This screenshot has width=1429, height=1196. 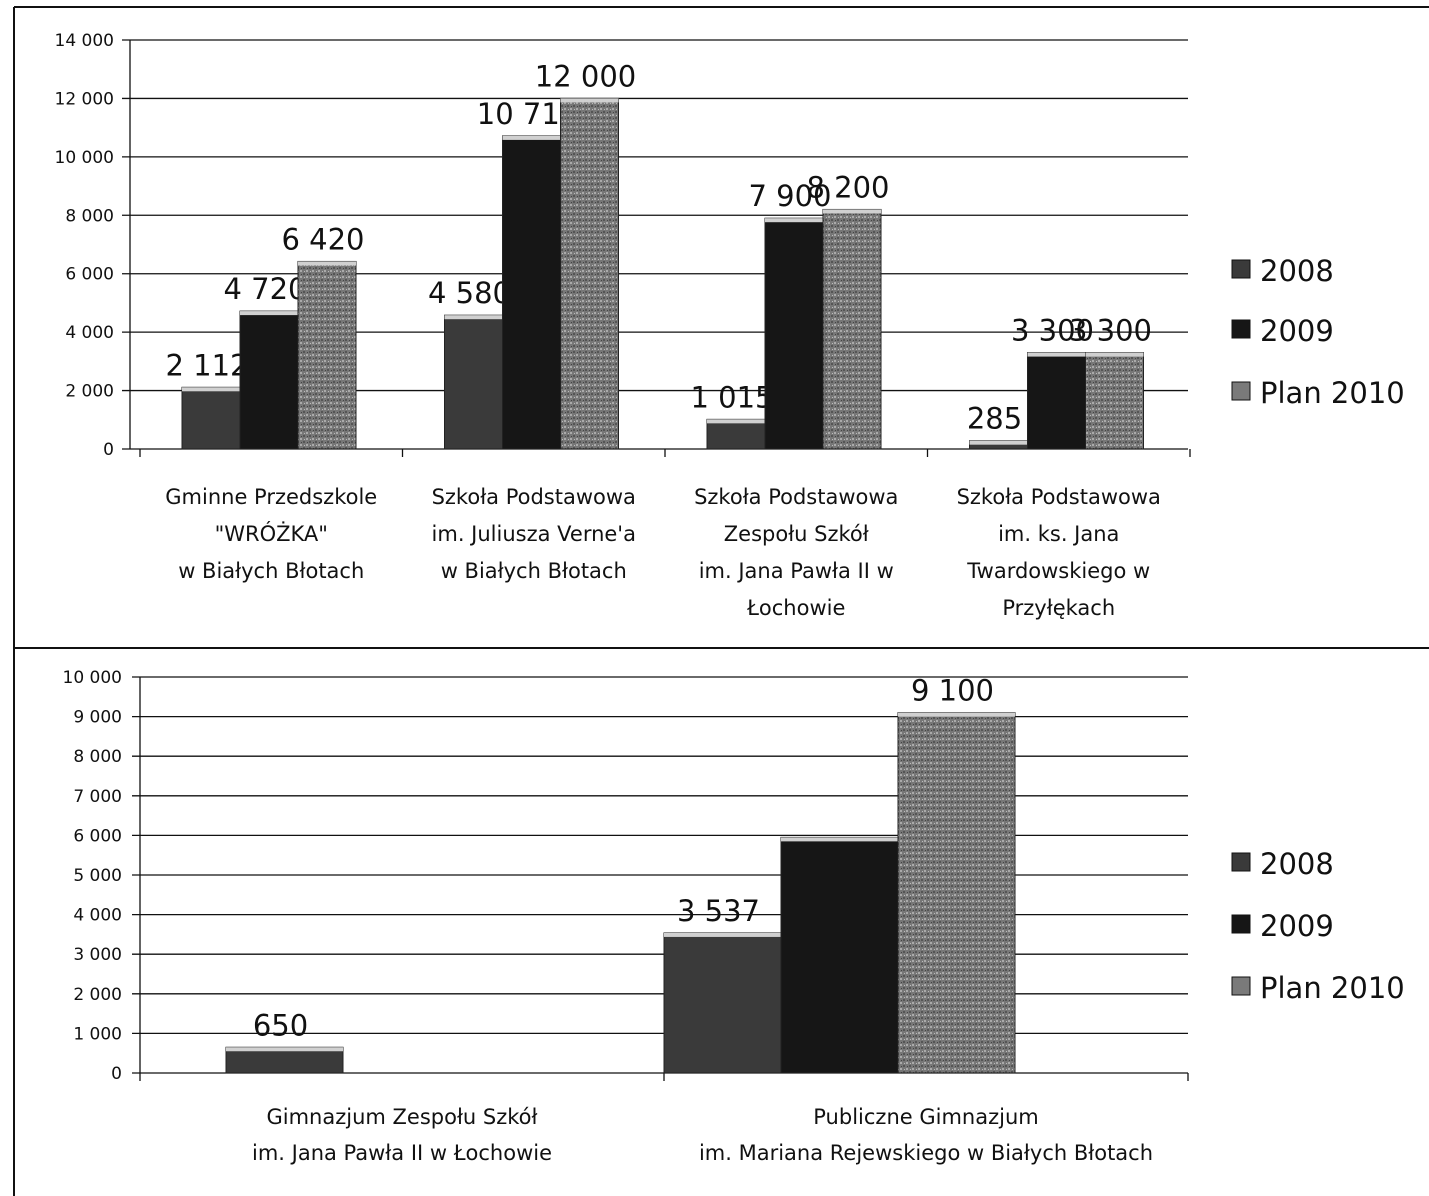 I want to click on data-label: 6 420, so click(x=322, y=239).